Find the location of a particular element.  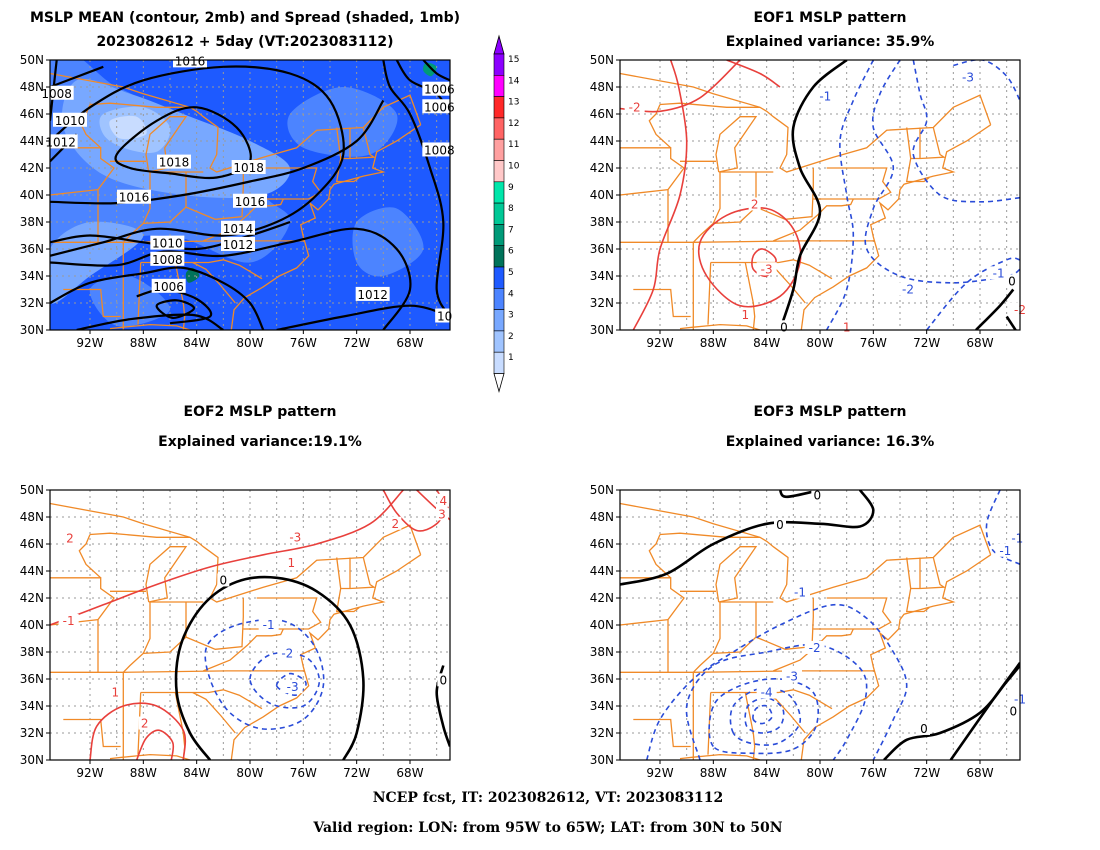

contour-label: 1016 is located at coordinates (250, 202).